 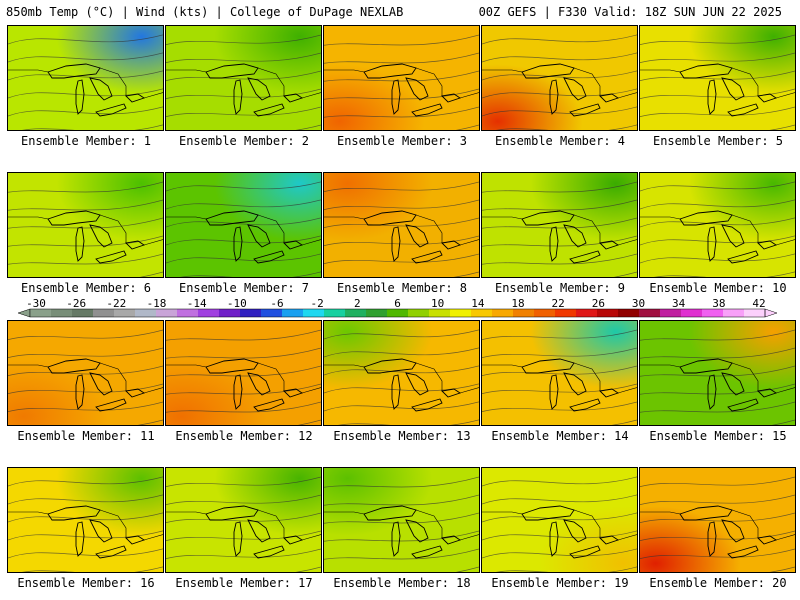 I want to click on panel-caption: Ensemble Member: 17, so click(x=244, y=583).